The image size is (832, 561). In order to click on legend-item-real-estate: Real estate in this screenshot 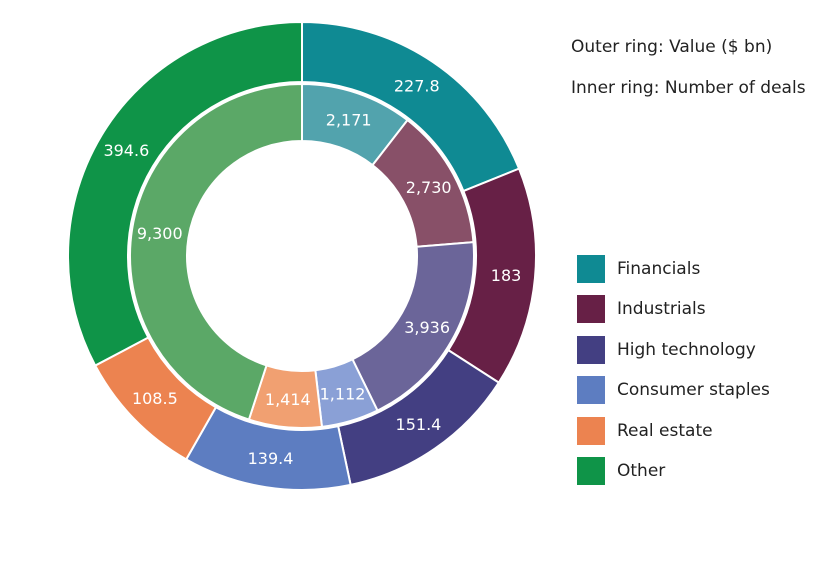, I will do `click(673, 430)`.